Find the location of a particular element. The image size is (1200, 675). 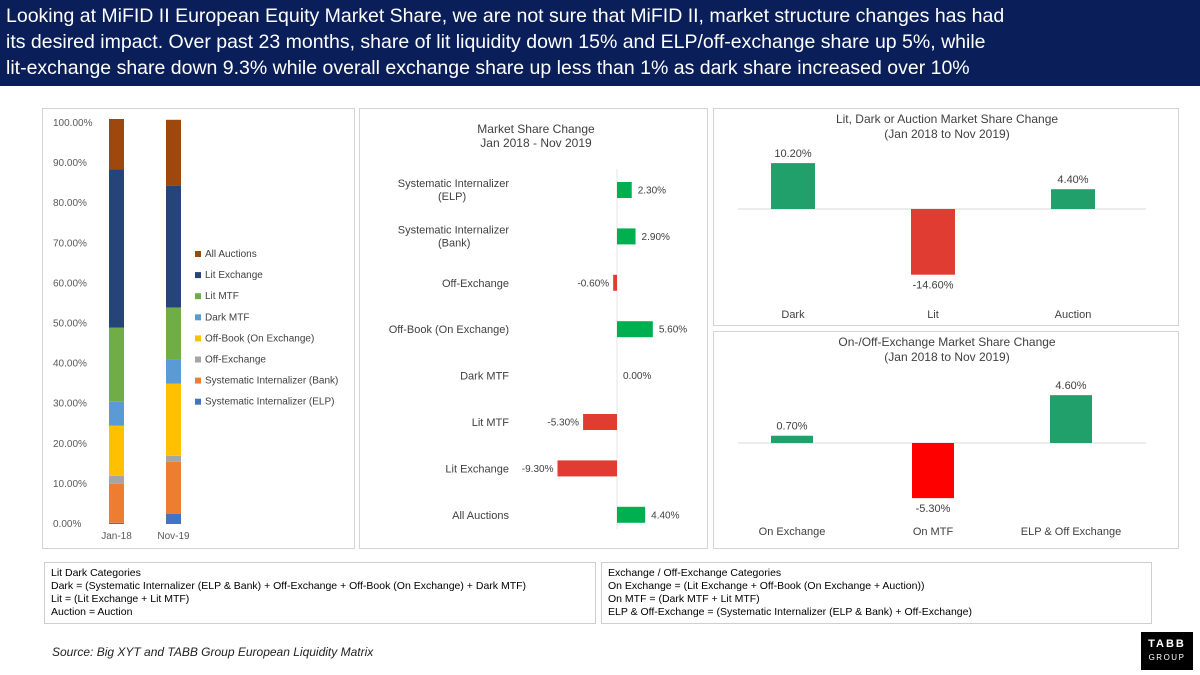

change-bar-all-auctions is located at coordinates (631, 514).